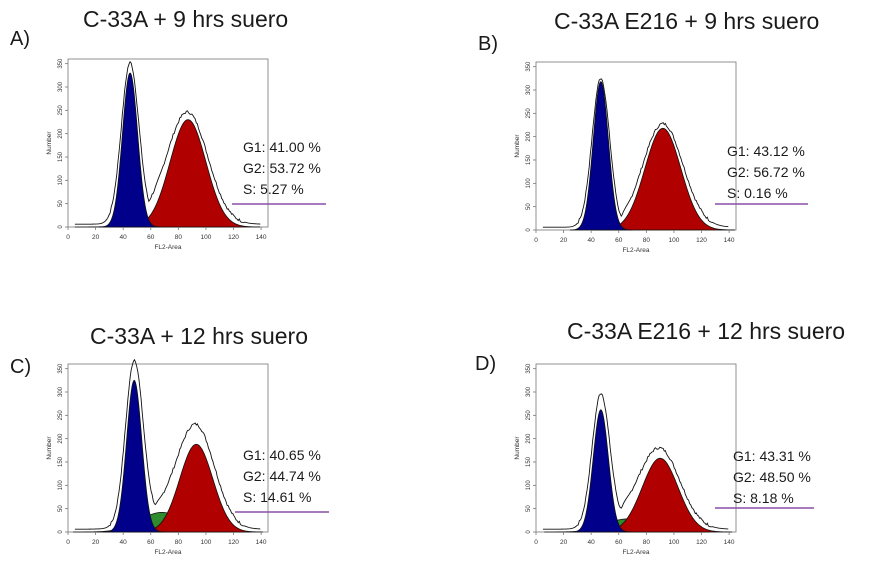 This screenshot has width=877, height=570. What do you see at coordinates (277, 497) in the screenshot?
I see `s-label: S: 14.61 %` at bounding box center [277, 497].